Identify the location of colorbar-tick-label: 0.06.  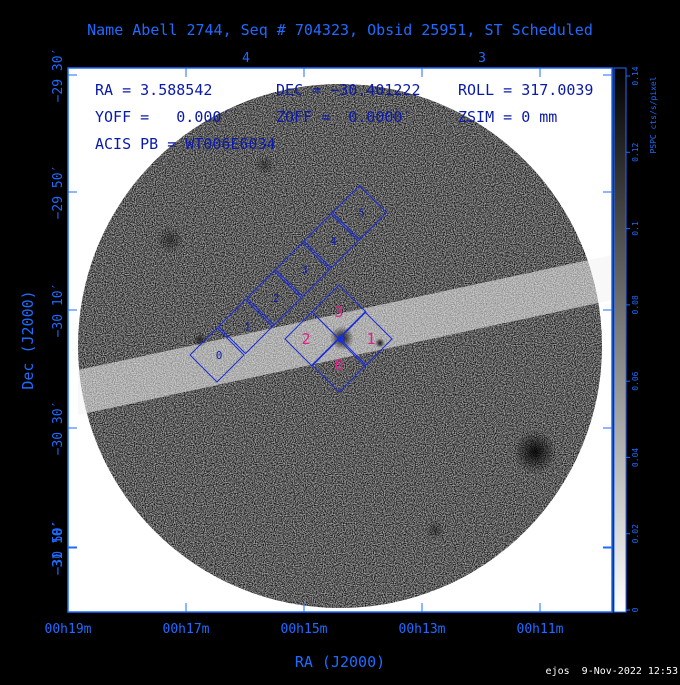
(635, 380).